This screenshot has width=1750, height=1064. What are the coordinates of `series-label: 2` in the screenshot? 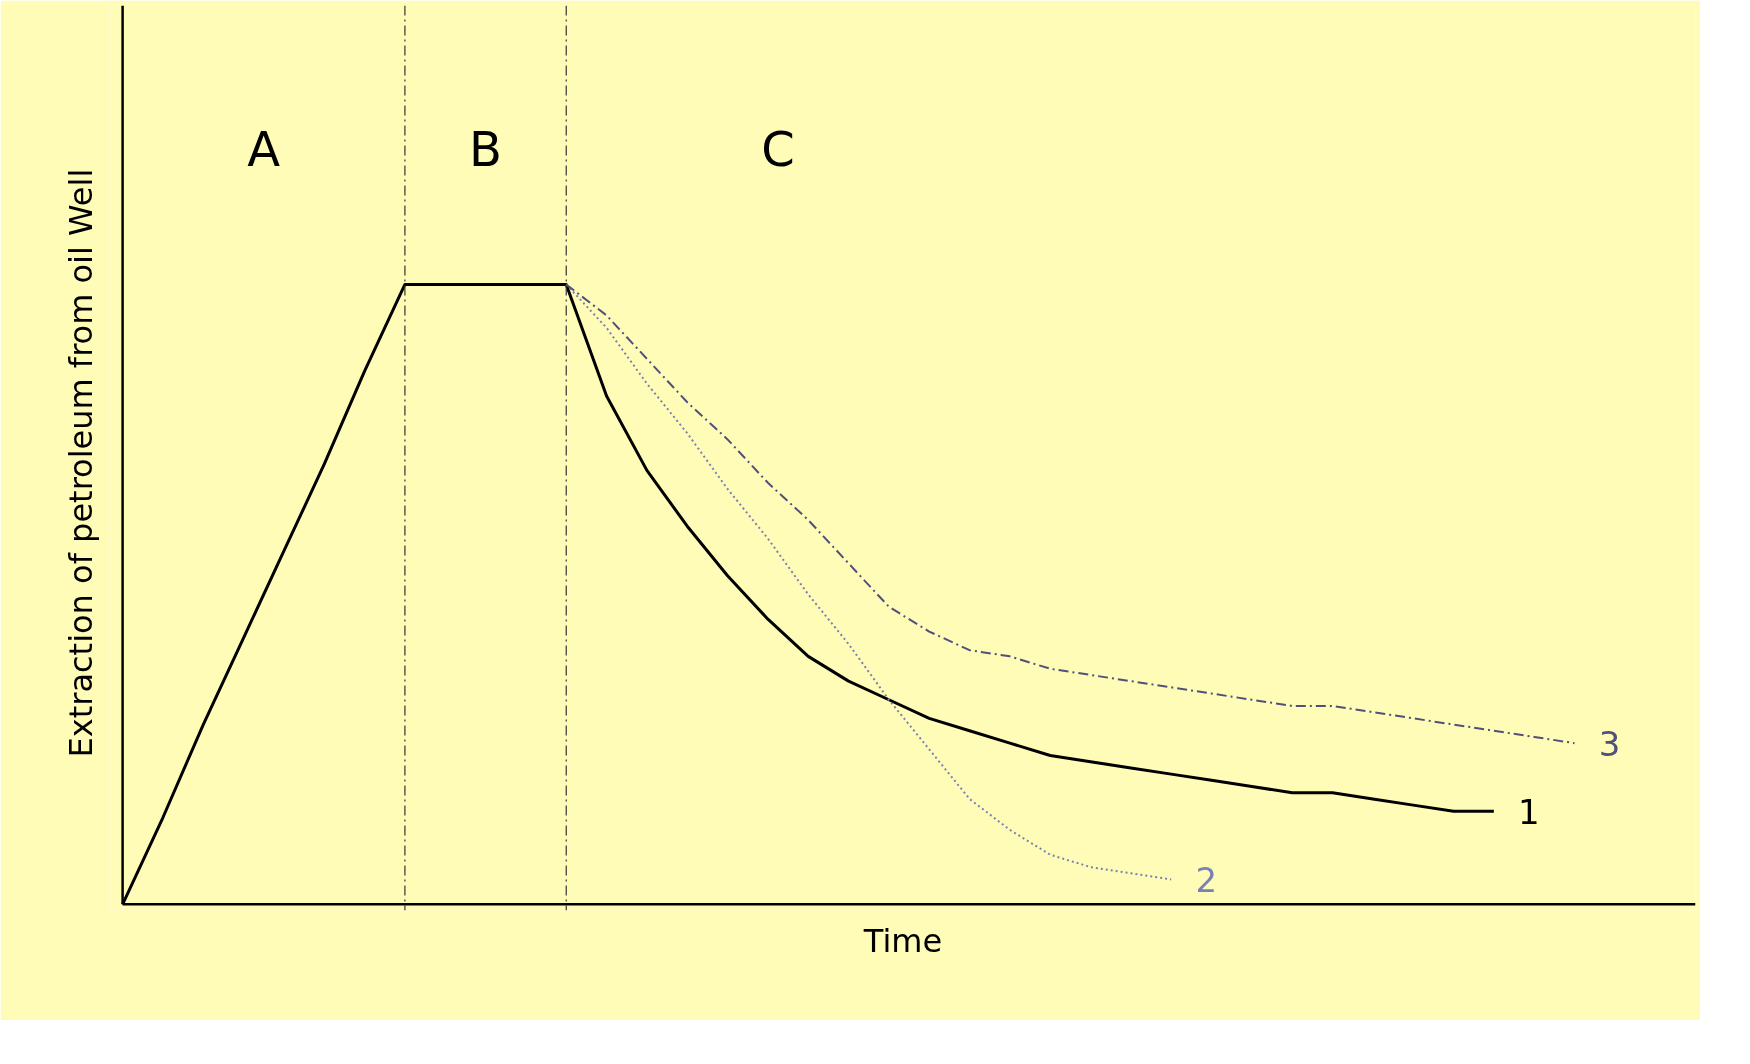 It's located at (1206, 880).